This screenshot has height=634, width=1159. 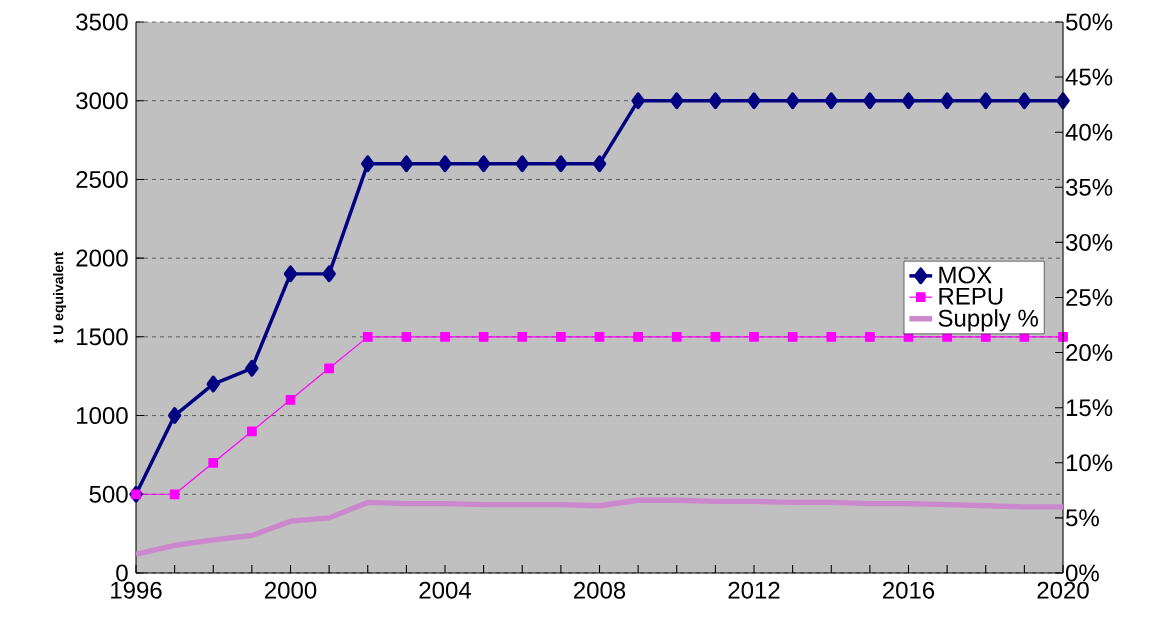 What do you see at coordinates (754, 590) in the screenshot?
I see `x-tick-label: 2012` at bounding box center [754, 590].